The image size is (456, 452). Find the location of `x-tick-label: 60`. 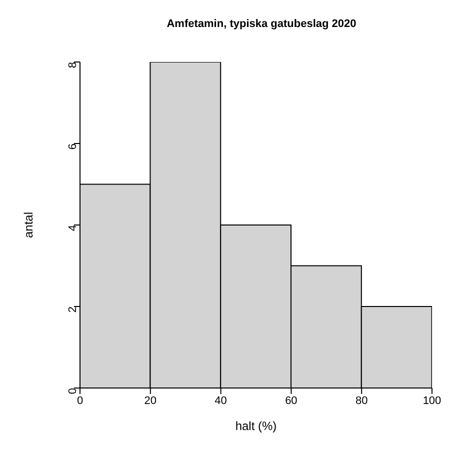

x-tick-label: 60 is located at coordinates (291, 400).